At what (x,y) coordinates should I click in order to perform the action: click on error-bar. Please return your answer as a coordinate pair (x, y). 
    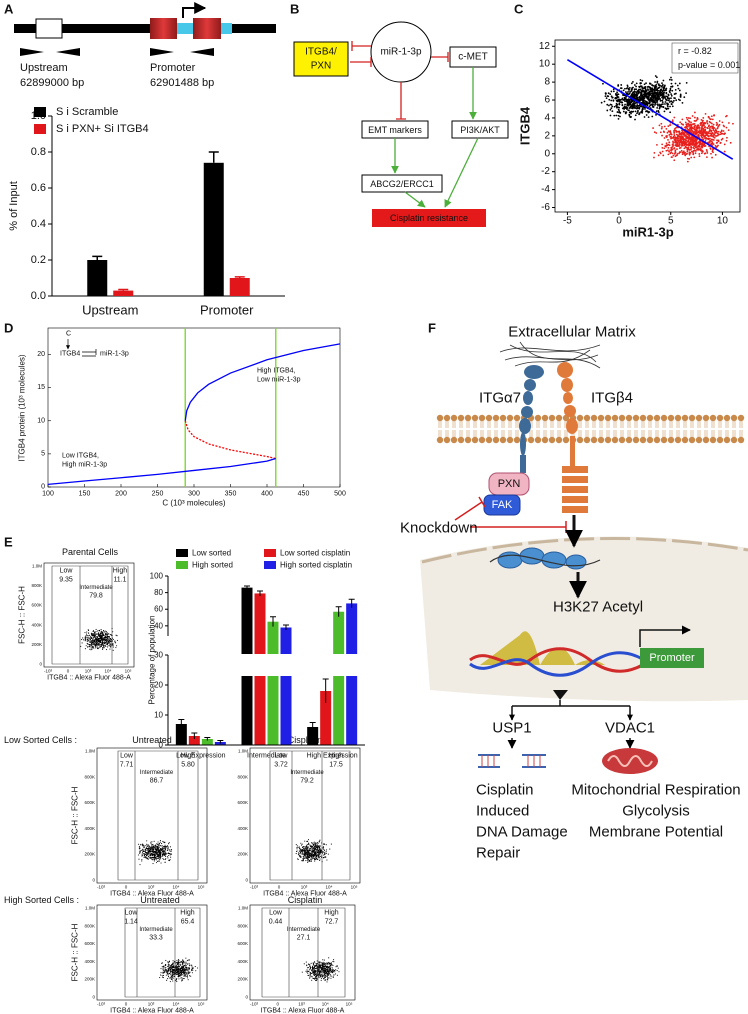
    Looking at the image, I should click on (123, 289).